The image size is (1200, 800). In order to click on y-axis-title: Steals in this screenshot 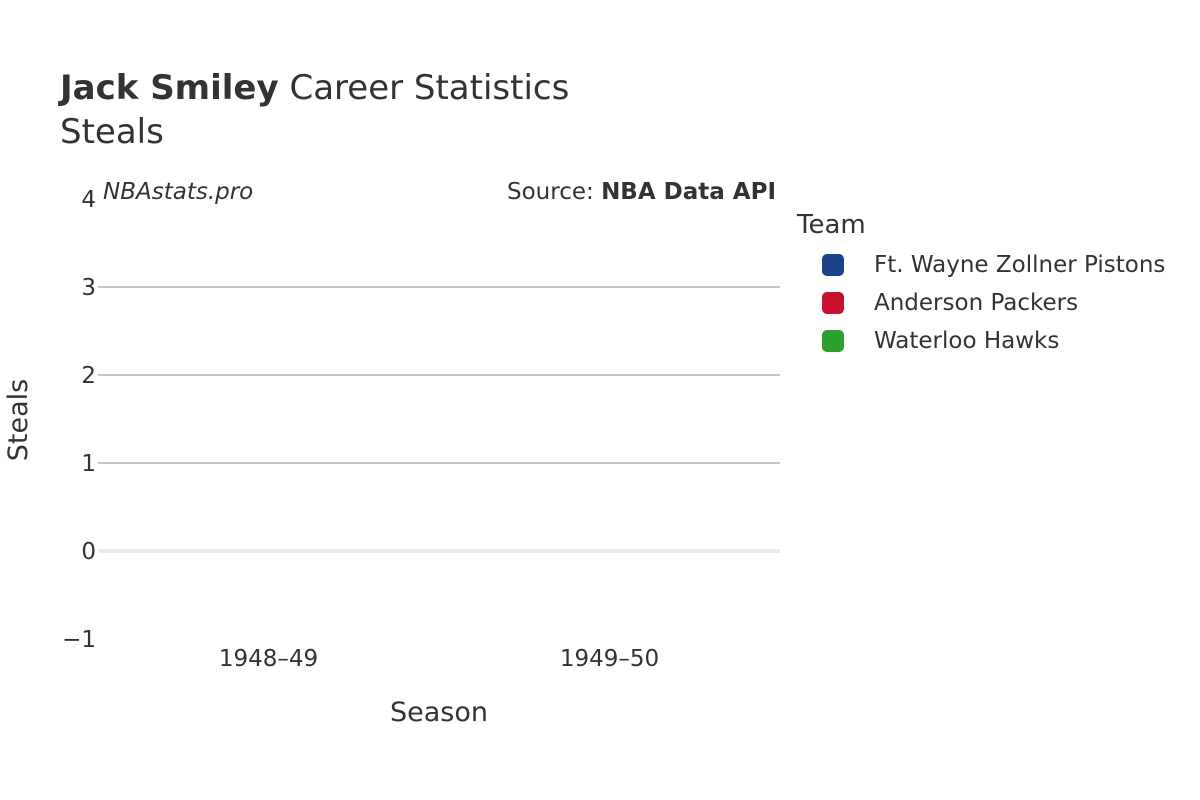, I will do `click(18, 420)`.